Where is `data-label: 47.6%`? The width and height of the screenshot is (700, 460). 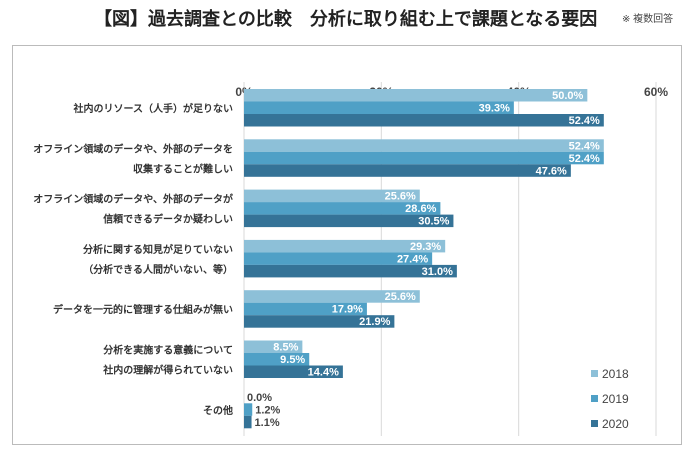 data-label: 47.6% is located at coordinates (551, 171).